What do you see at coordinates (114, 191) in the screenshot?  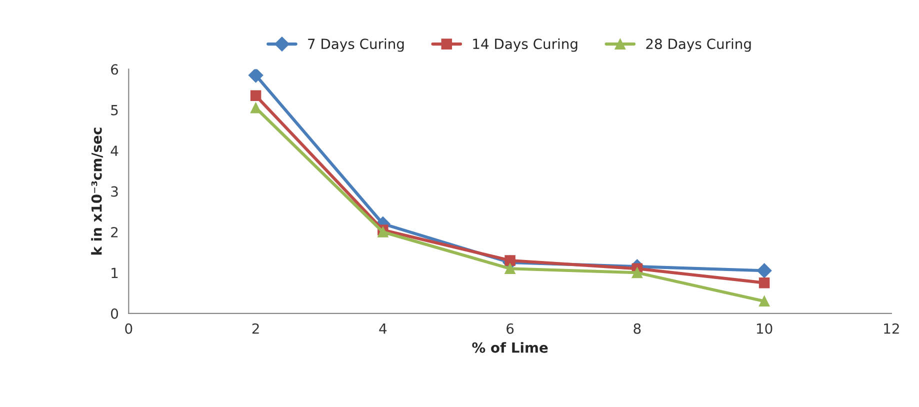 I see `y-tick-label: 3` at bounding box center [114, 191].